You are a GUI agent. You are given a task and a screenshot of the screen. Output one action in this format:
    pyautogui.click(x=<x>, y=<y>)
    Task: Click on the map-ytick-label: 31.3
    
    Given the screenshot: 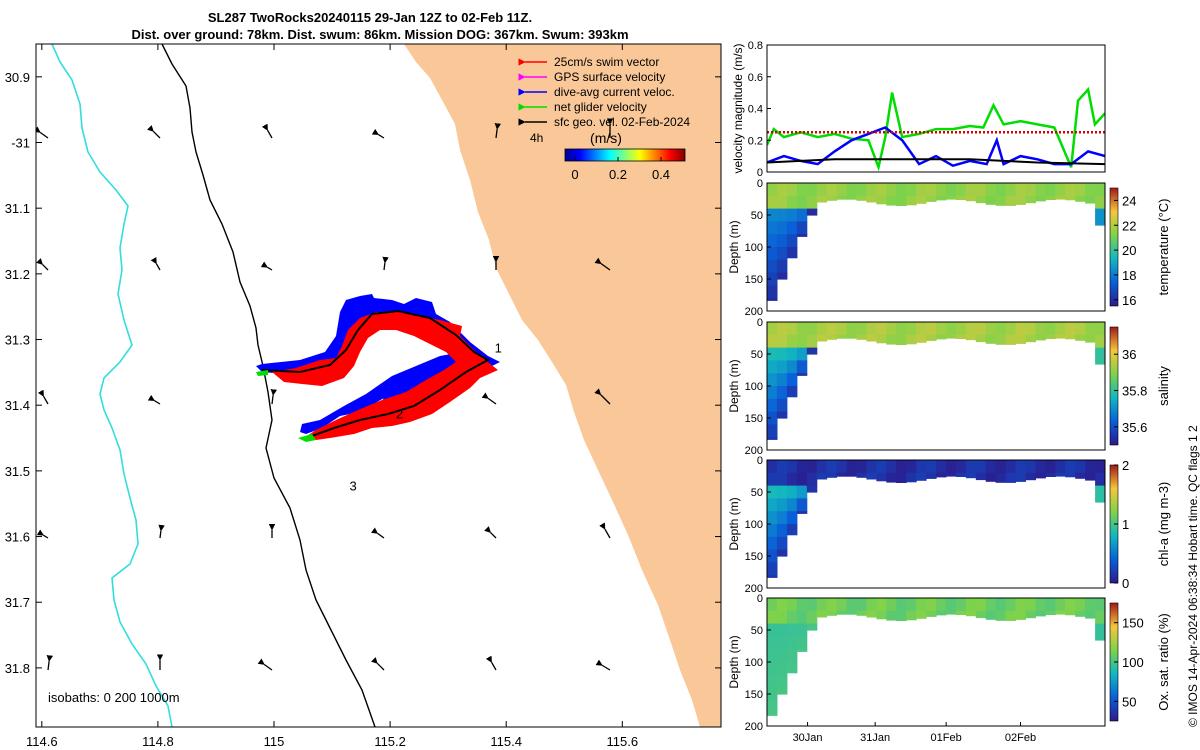 What is the action you would take?
    pyautogui.click(x=17, y=340)
    